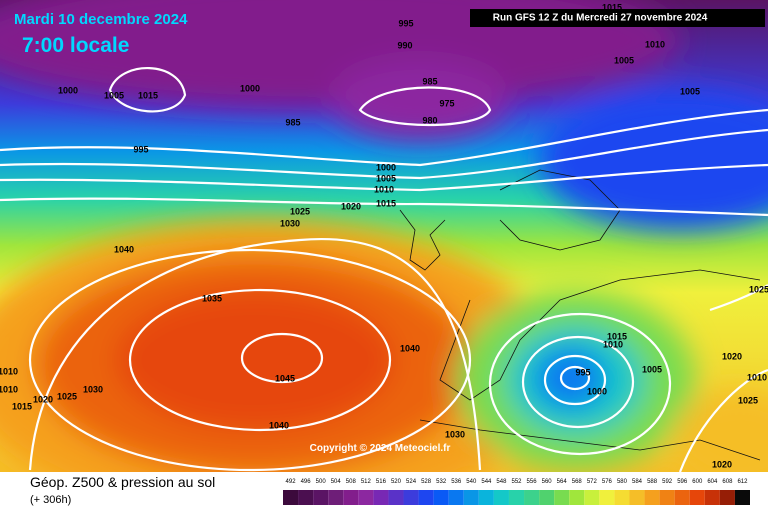 This screenshot has height=512, width=768. Describe the element at coordinates (404, 45) in the screenshot. I see `isobar-label: 990` at that location.